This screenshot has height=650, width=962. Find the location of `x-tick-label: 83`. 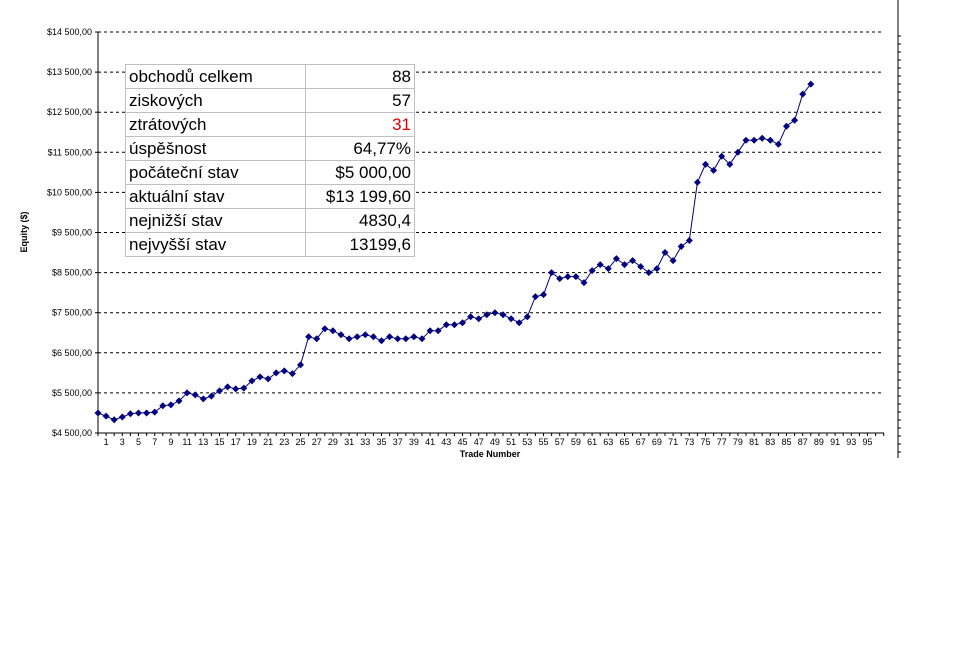

x-tick-label: 83 is located at coordinates (770, 442).